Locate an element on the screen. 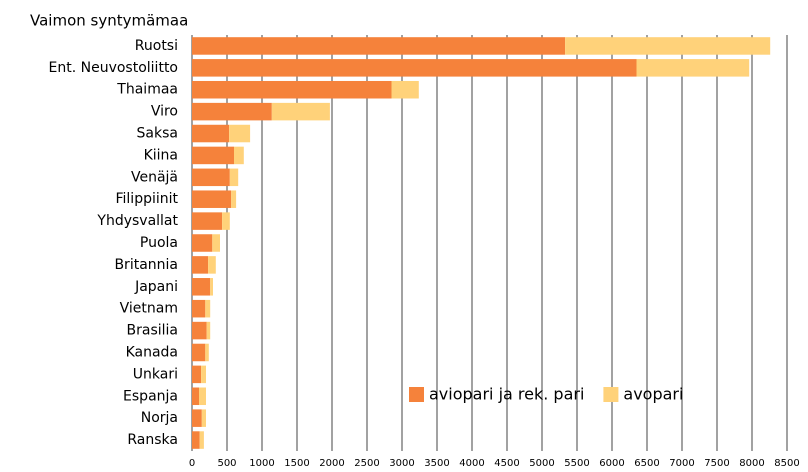 This screenshot has height=472, width=808. y-tick-label: Filippiinit is located at coordinates (146, 199).